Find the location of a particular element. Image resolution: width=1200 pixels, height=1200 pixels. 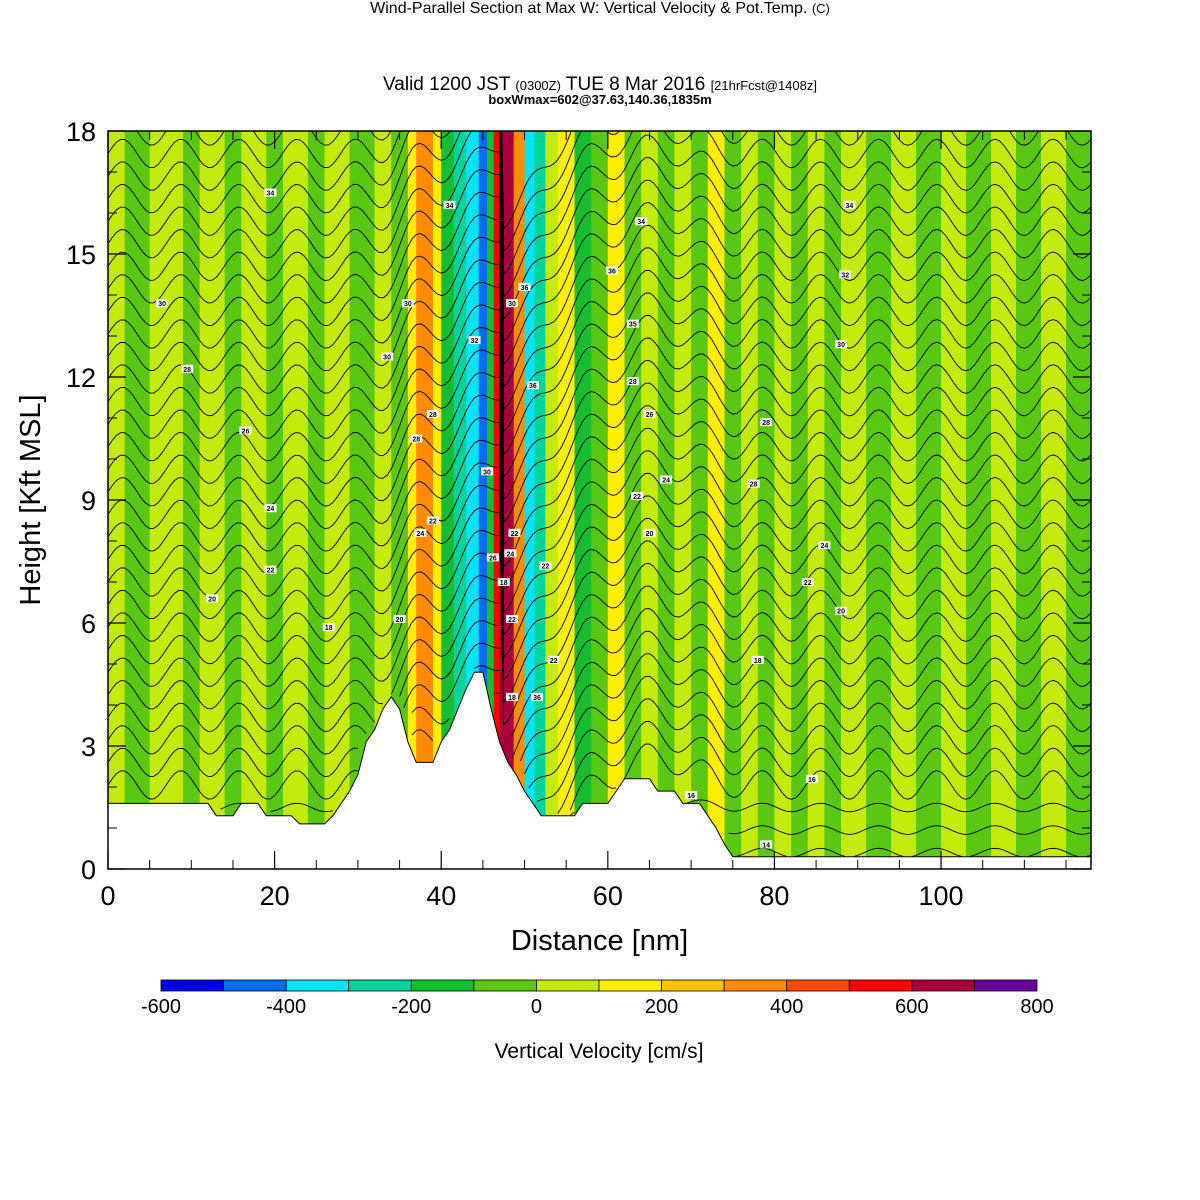

colorbar-tick-label: 400 is located at coordinates (786, 1007).